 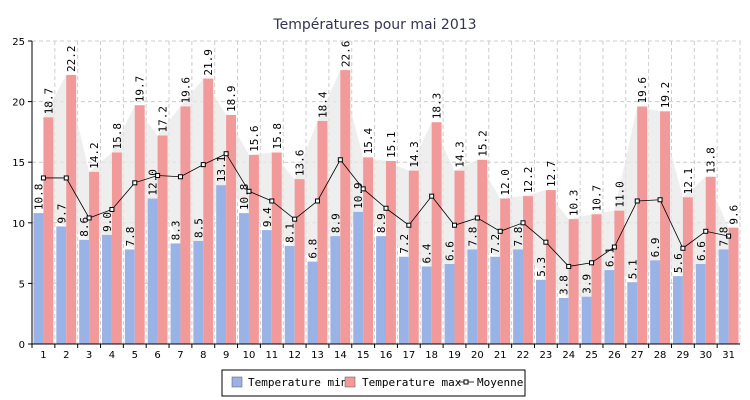 What do you see at coordinates (665, 95) in the screenshot?
I see `max-value-label: 19.2` at bounding box center [665, 95].